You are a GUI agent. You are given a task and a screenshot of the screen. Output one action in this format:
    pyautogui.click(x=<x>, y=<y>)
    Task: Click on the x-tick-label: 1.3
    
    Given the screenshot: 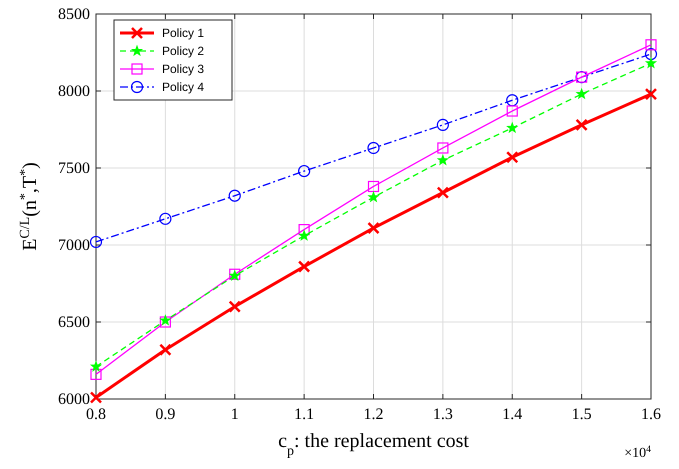 What is the action you would take?
    pyautogui.click(x=442, y=414)
    